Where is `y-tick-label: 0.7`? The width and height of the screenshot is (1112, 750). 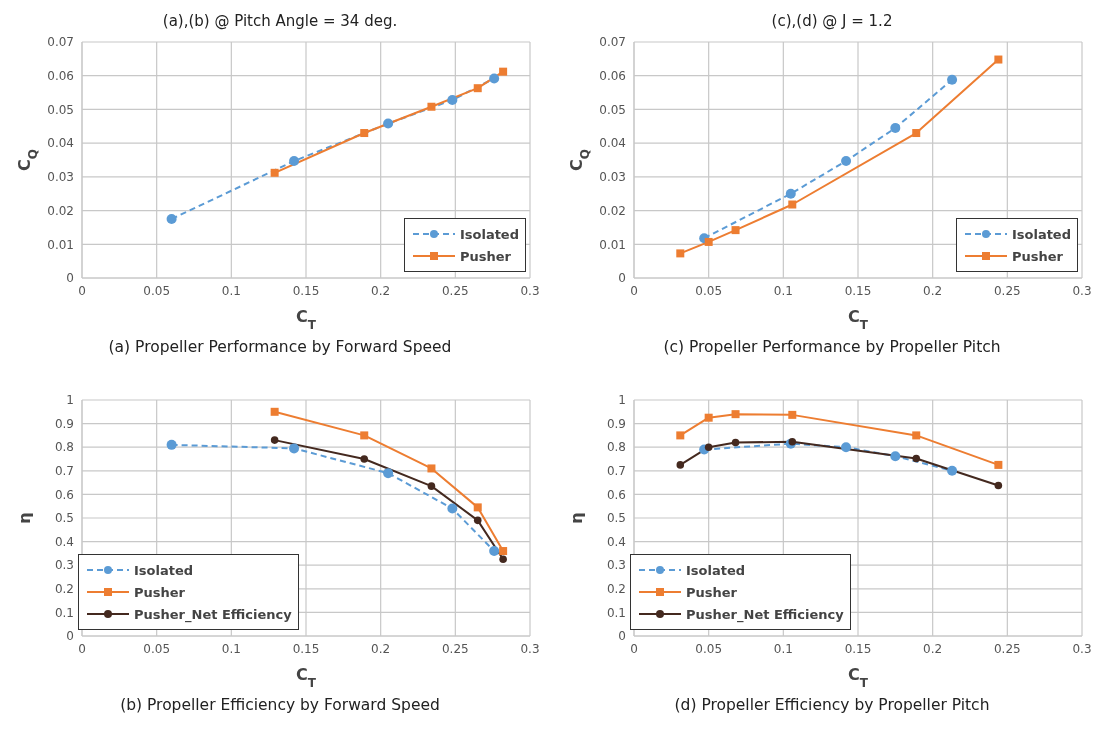
y-tick-label: 0.7 is located at coordinates (64, 471).